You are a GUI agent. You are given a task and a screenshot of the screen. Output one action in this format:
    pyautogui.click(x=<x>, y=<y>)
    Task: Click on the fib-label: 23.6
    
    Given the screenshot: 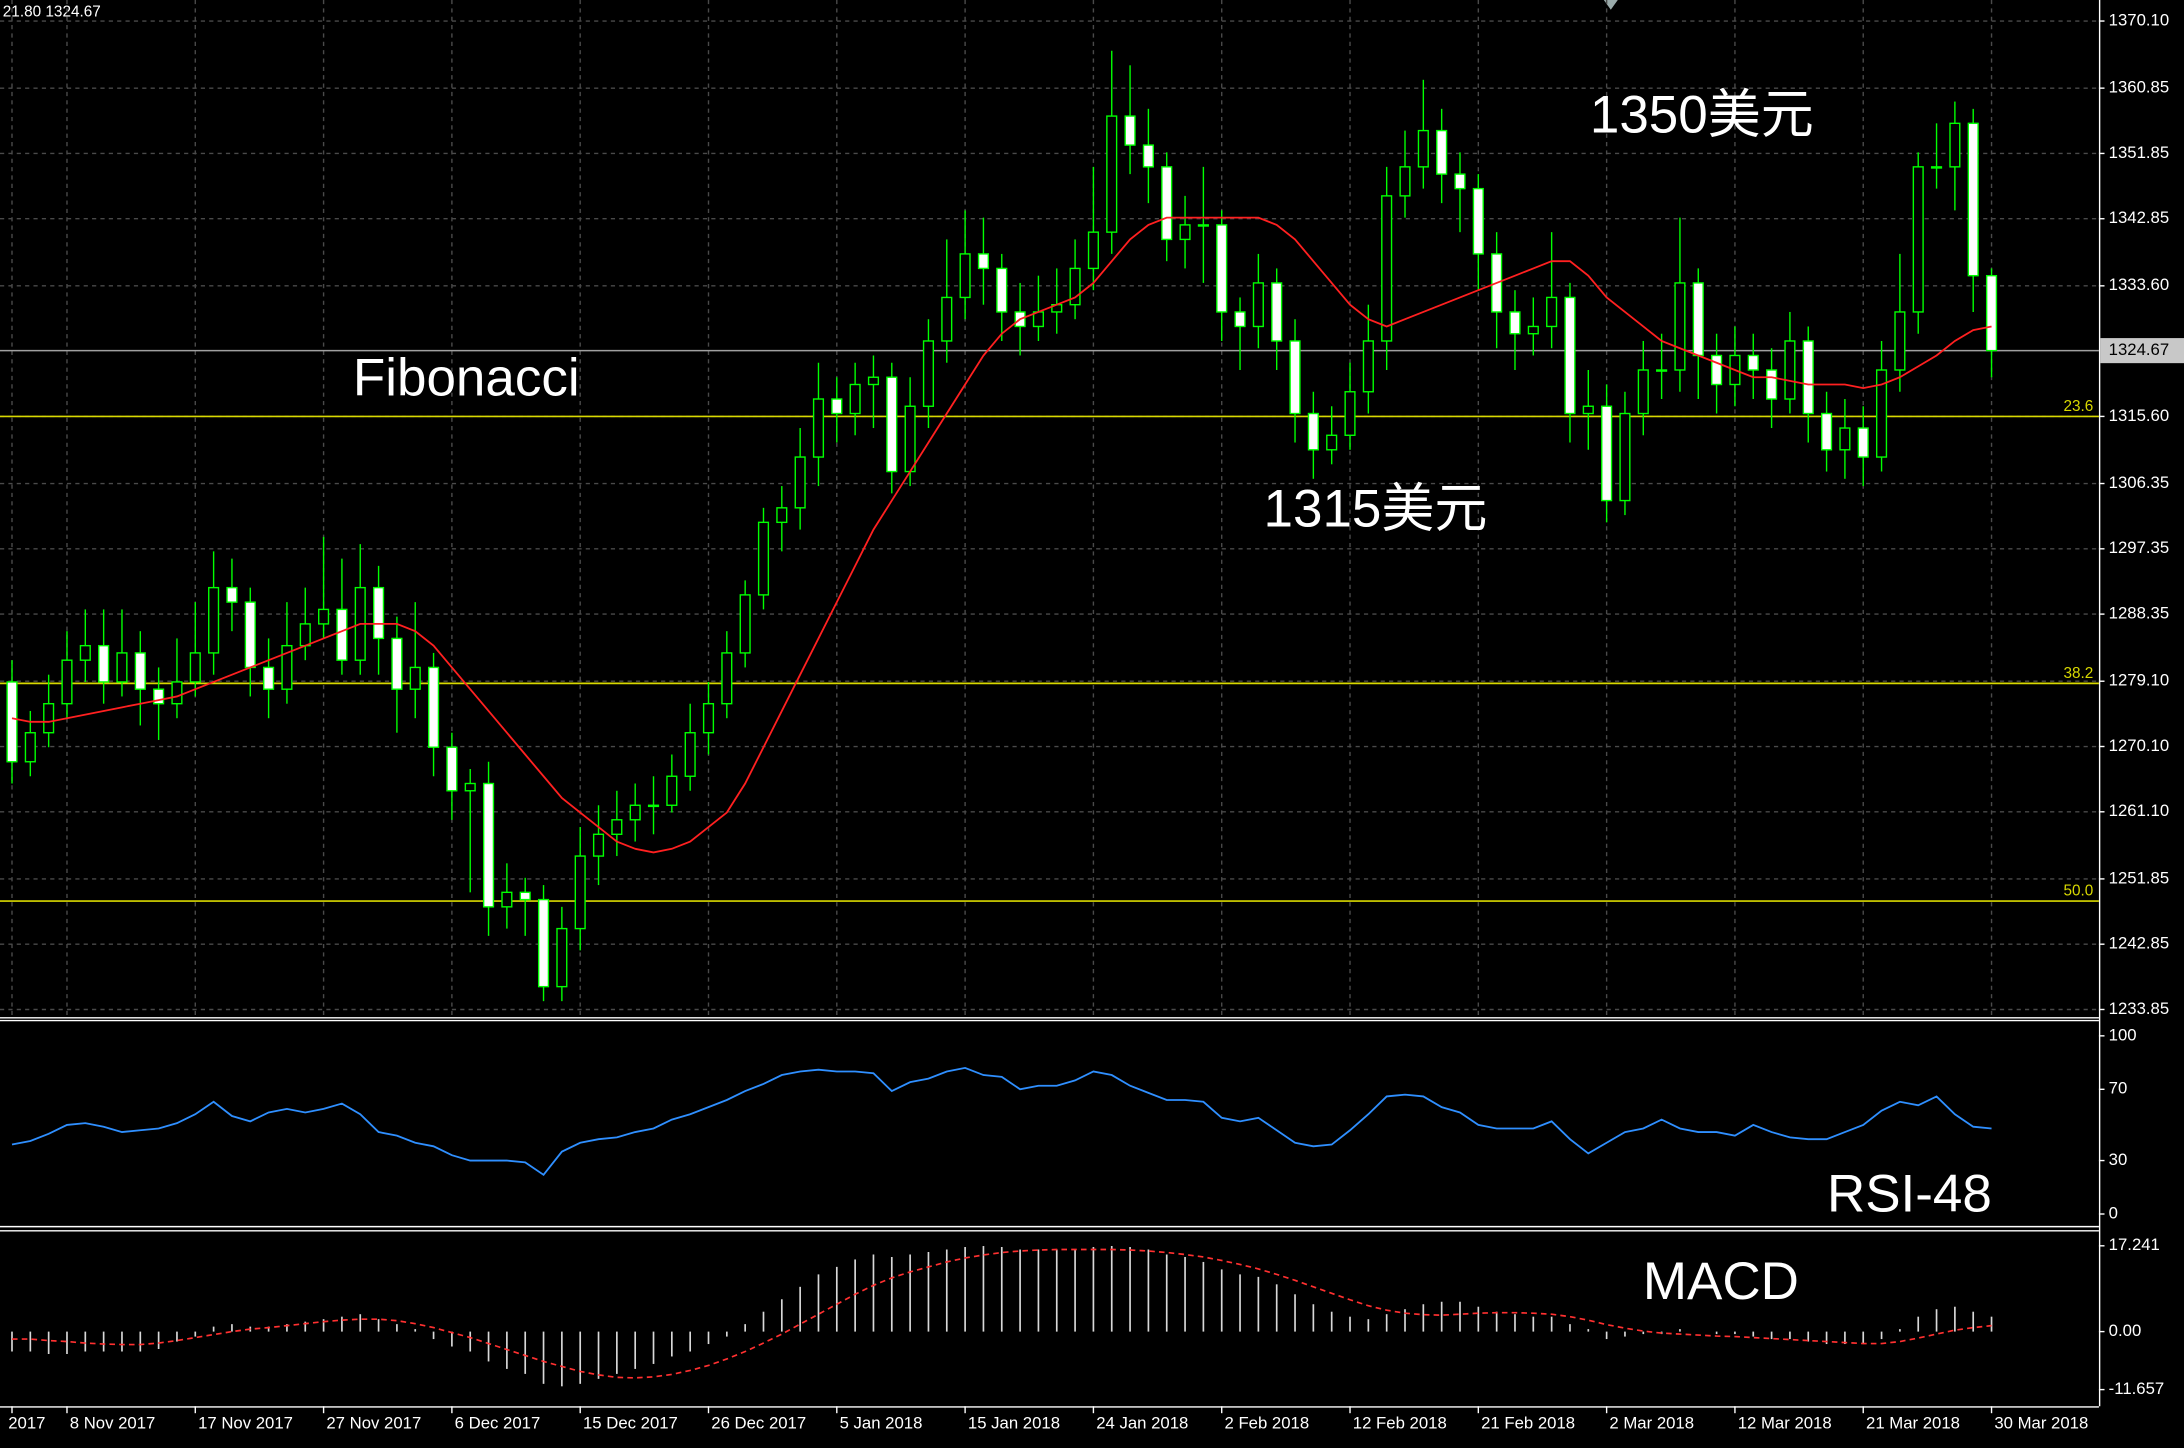 What is the action you would take?
    pyautogui.click(x=2079, y=406)
    